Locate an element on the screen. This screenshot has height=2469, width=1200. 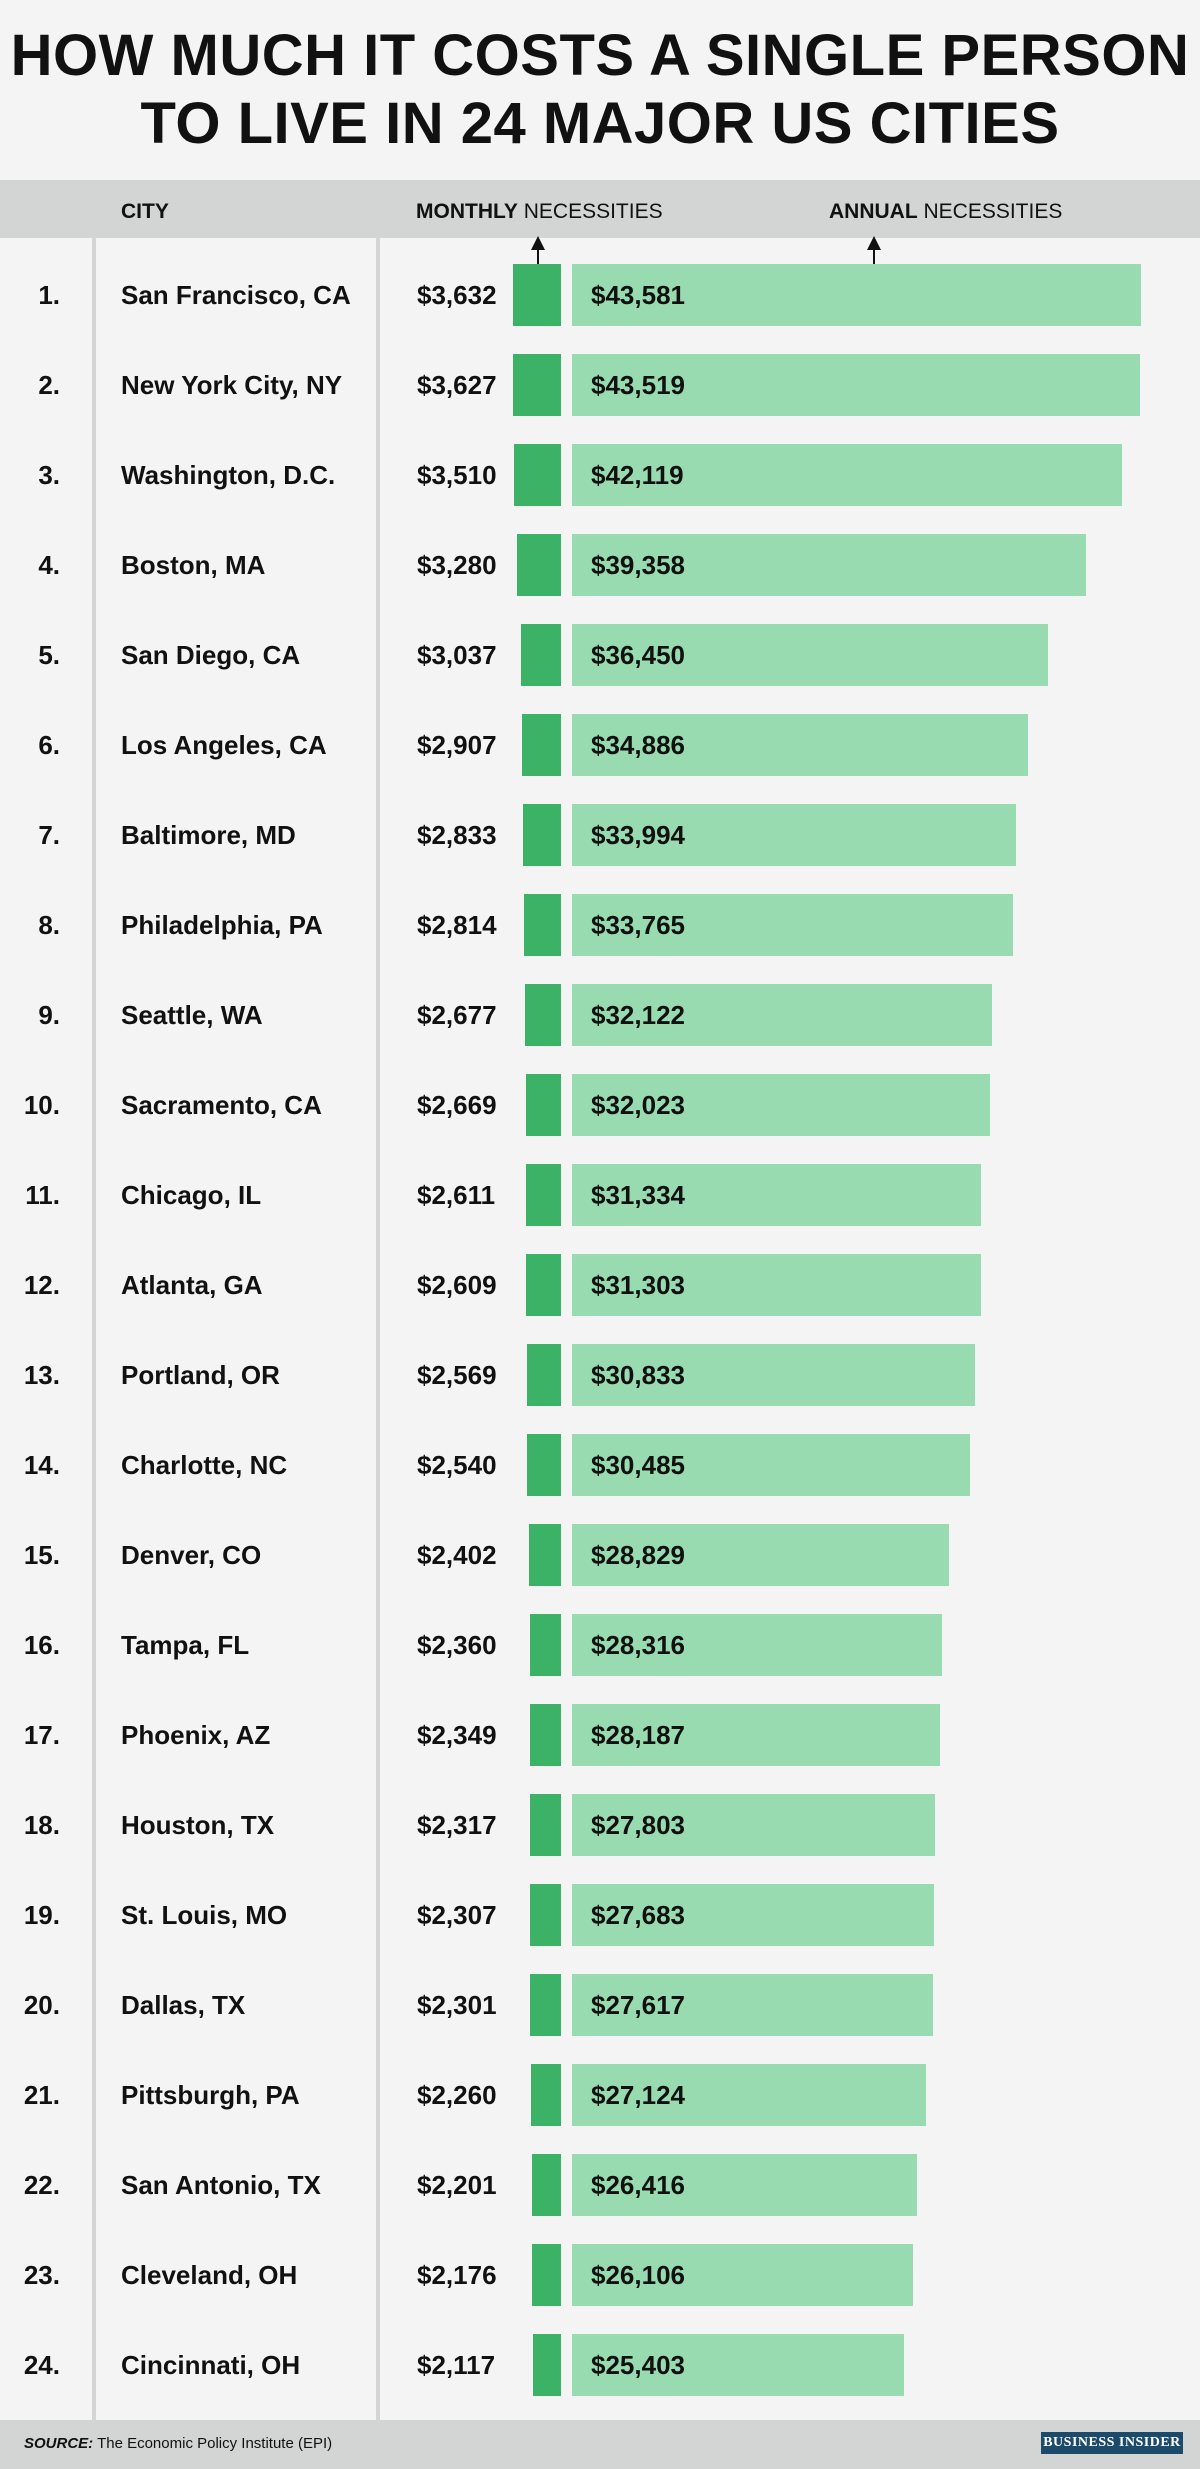
rank-label: 1. is located at coordinates (49, 295).